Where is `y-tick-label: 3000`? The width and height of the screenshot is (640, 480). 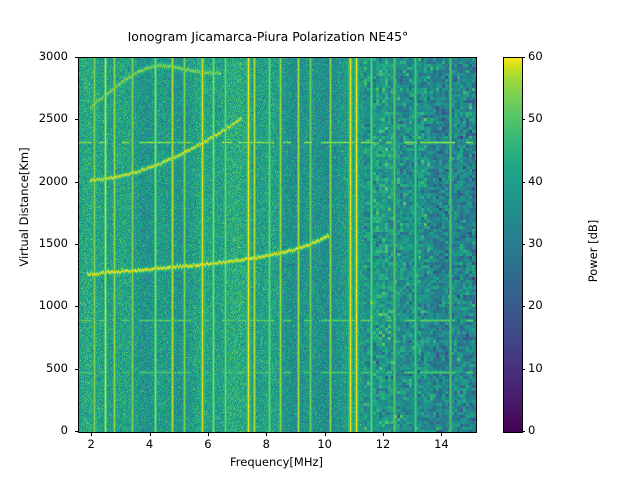 y-tick-label: 3000 is located at coordinates (53, 56).